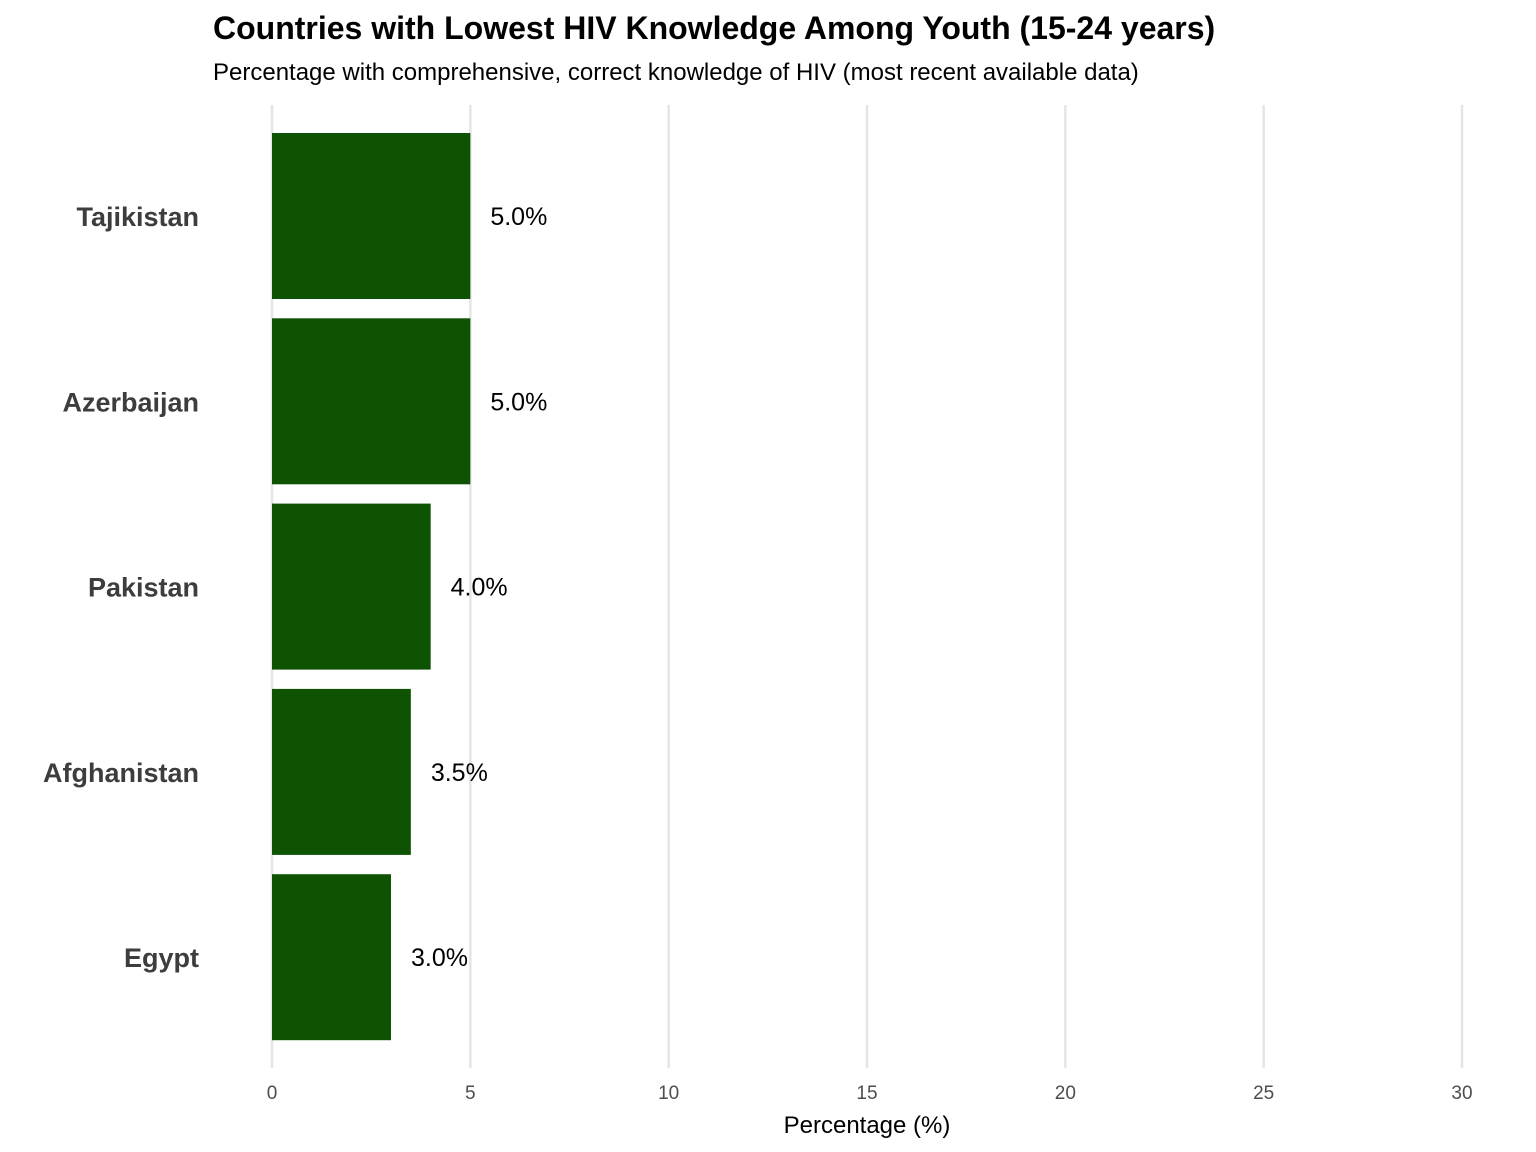 This screenshot has height=1152, width=1536. Describe the element at coordinates (866, 1093) in the screenshot. I see `x-tick-label: 15` at that location.